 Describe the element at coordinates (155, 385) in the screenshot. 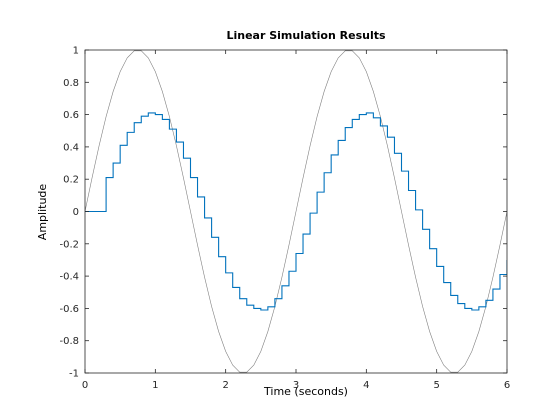

I see `x-tick-label: 1` at that location.